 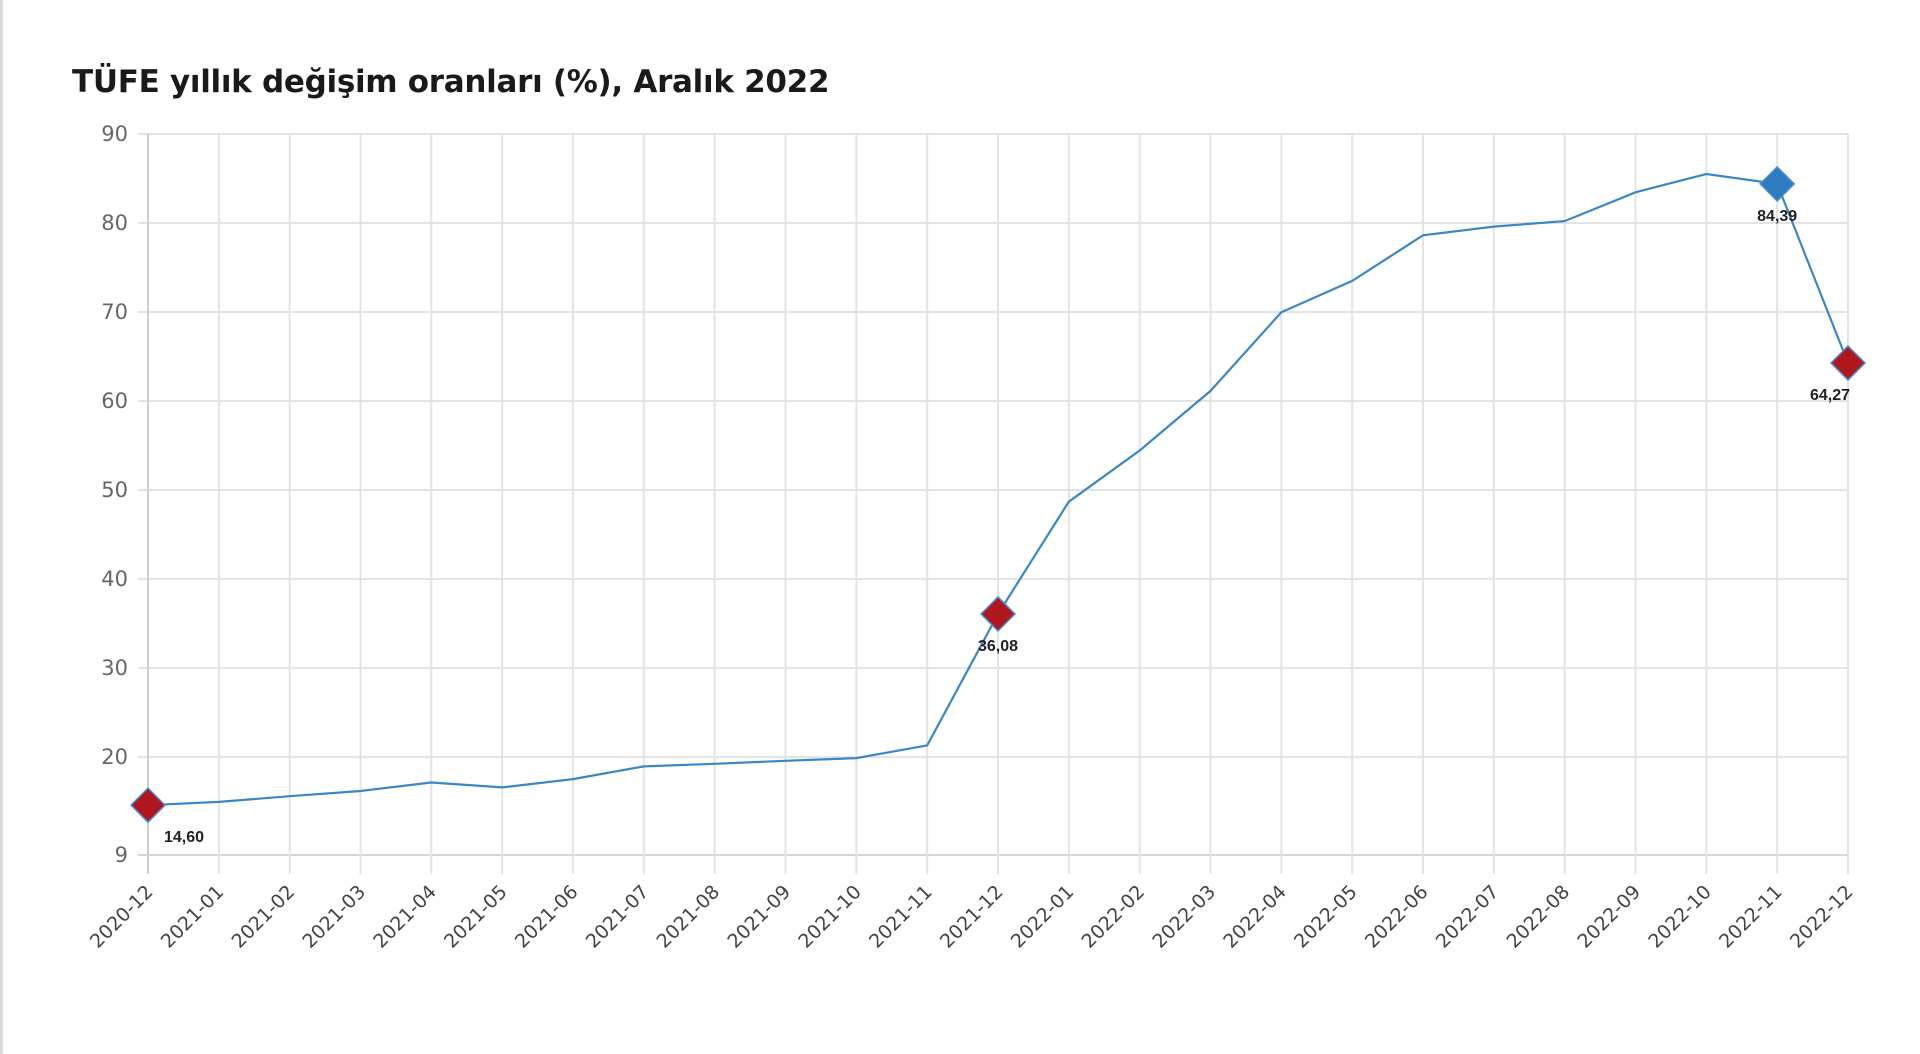 I want to click on y-tick-label: 9, so click(x=121, y=855).